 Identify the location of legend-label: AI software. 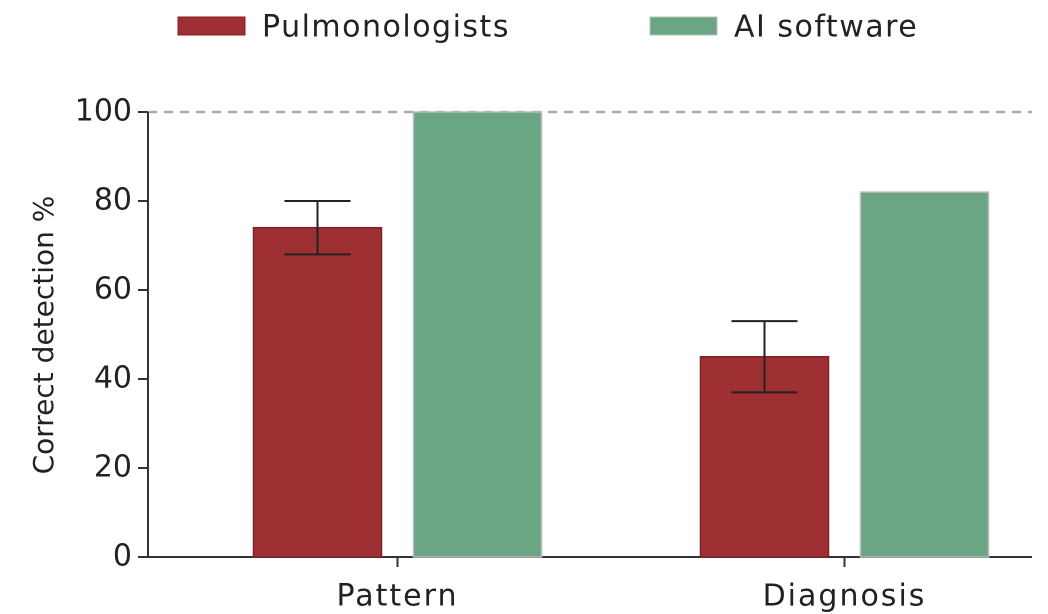
(826, 27).